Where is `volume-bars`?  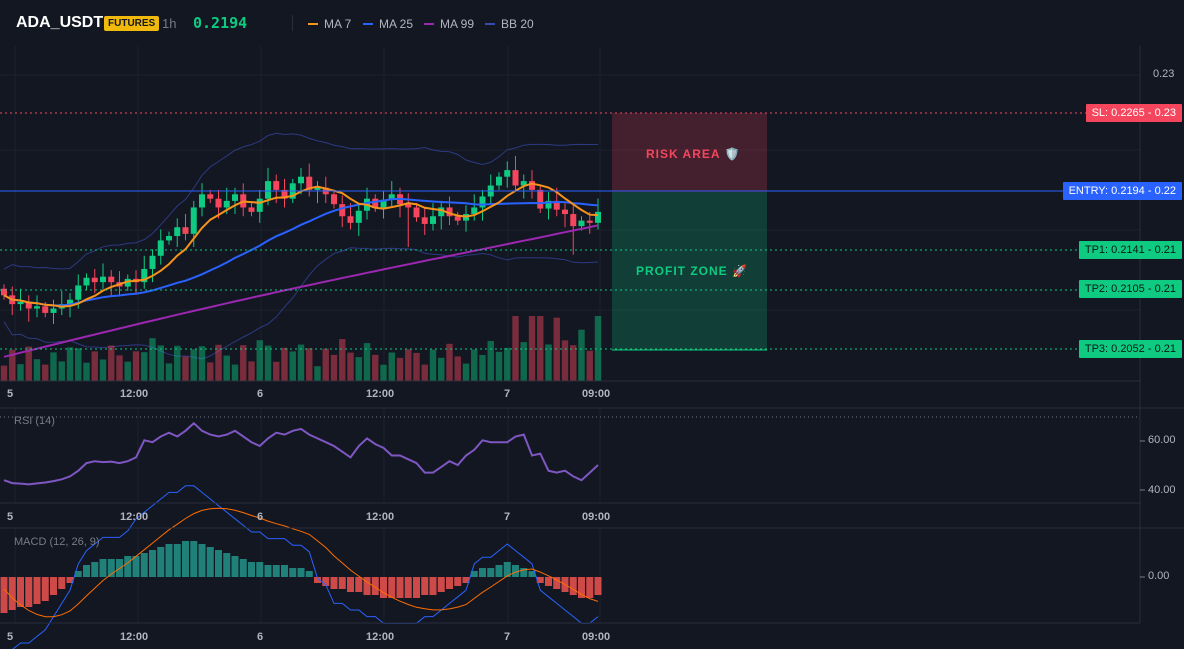
volume-bars is located at coordinates (301, 348).